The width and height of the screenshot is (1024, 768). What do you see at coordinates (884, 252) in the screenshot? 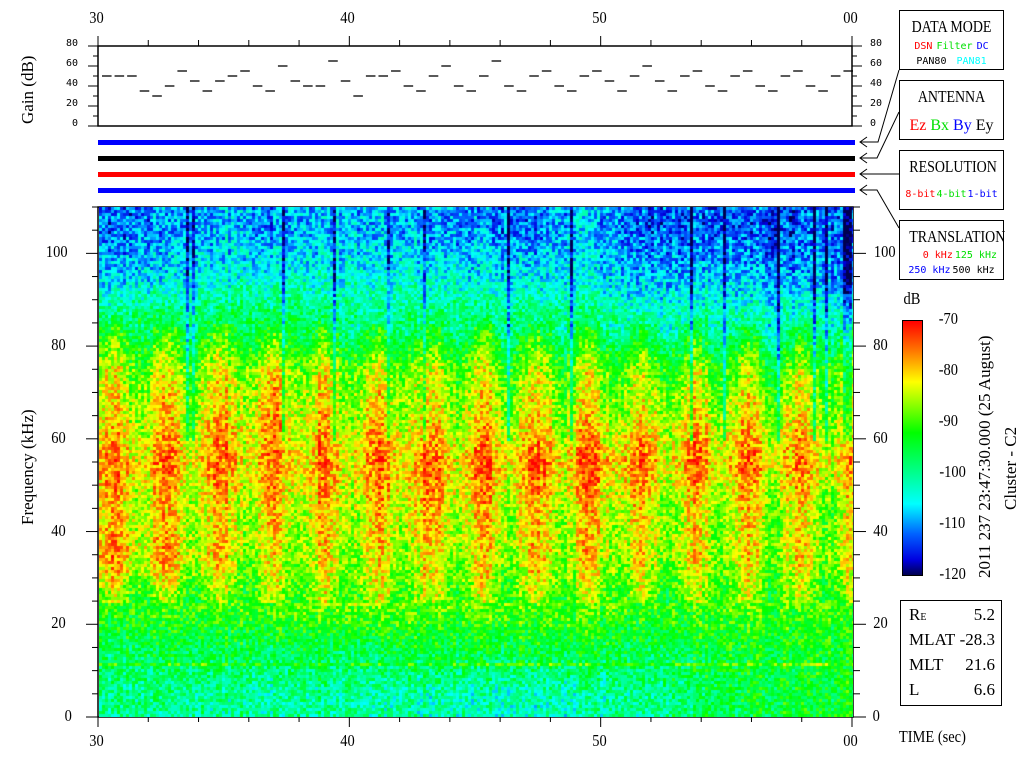
I see `frequency-tick-label-right: 100` at bounding box center [884, 252].